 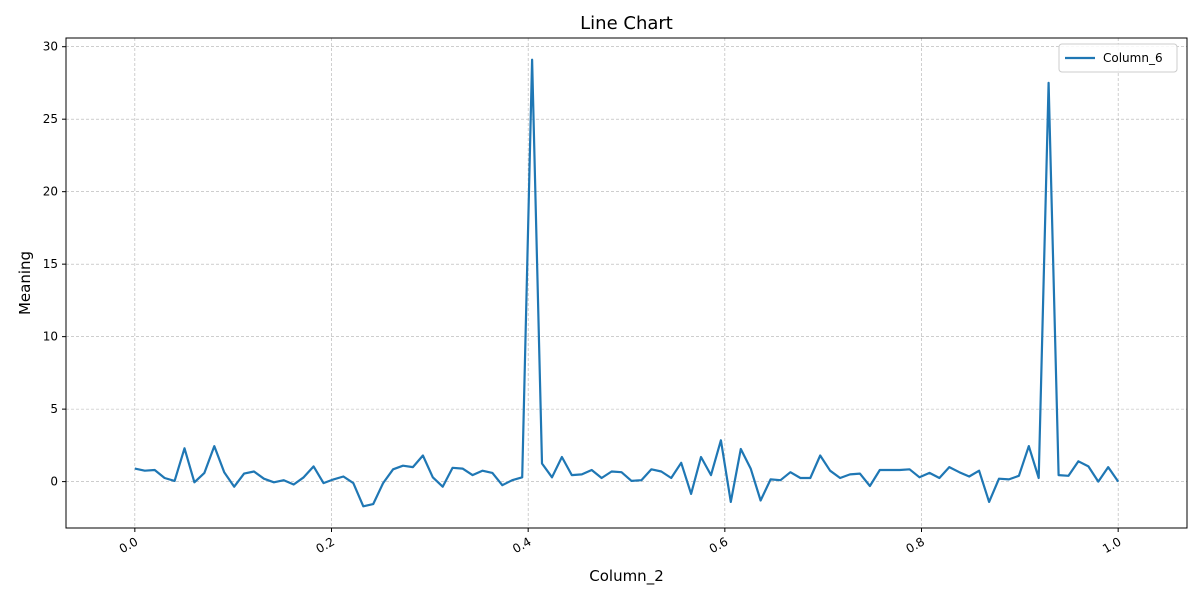 What do you see at coordinates (522, 545) in the screenshot?
I see `x-tick-label: 0.4` at bounding box center [522, 545].